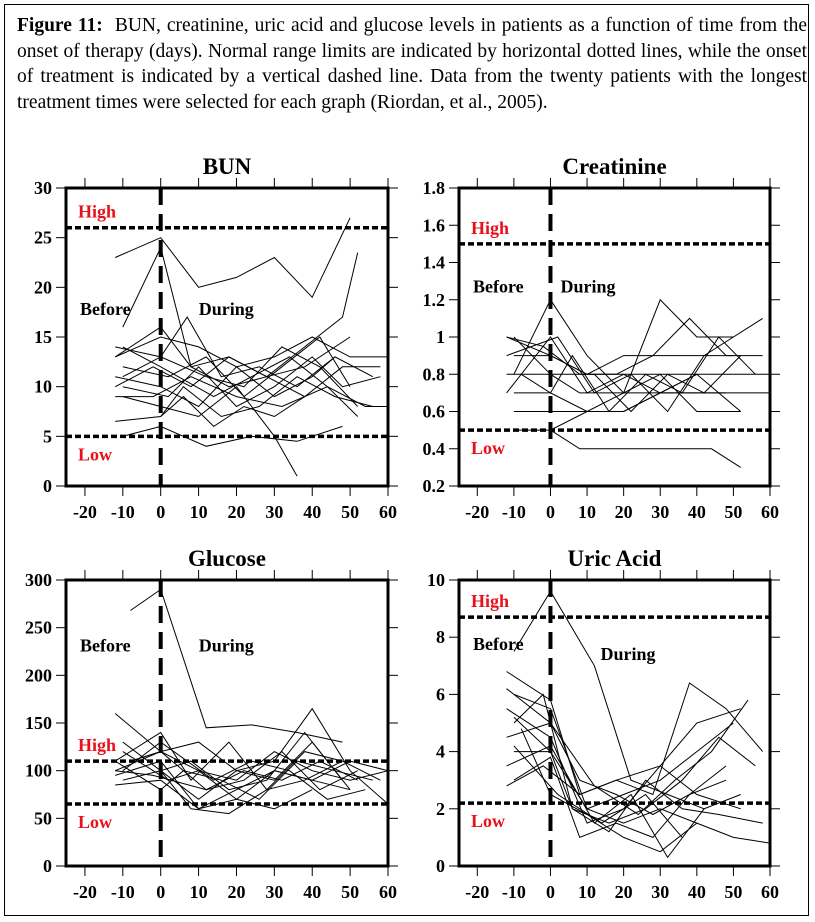 This screenshot has width=815, height=922. I want to click on caption-label: Figure 11:, so click(60, 25).